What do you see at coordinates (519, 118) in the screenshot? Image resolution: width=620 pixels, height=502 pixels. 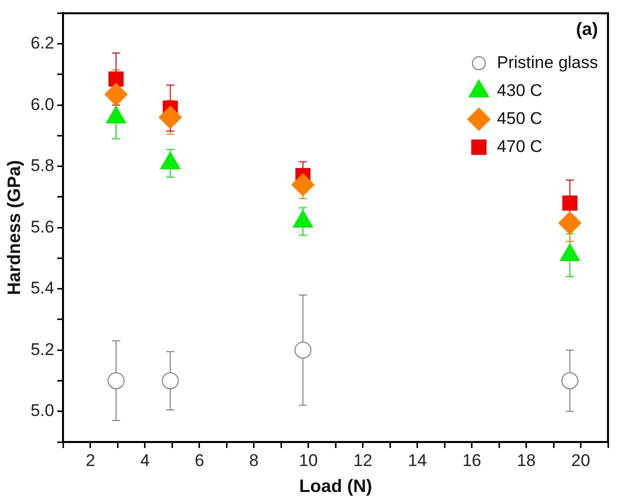 I see `legend-label: 450 C` at bounding box center [519, 118].